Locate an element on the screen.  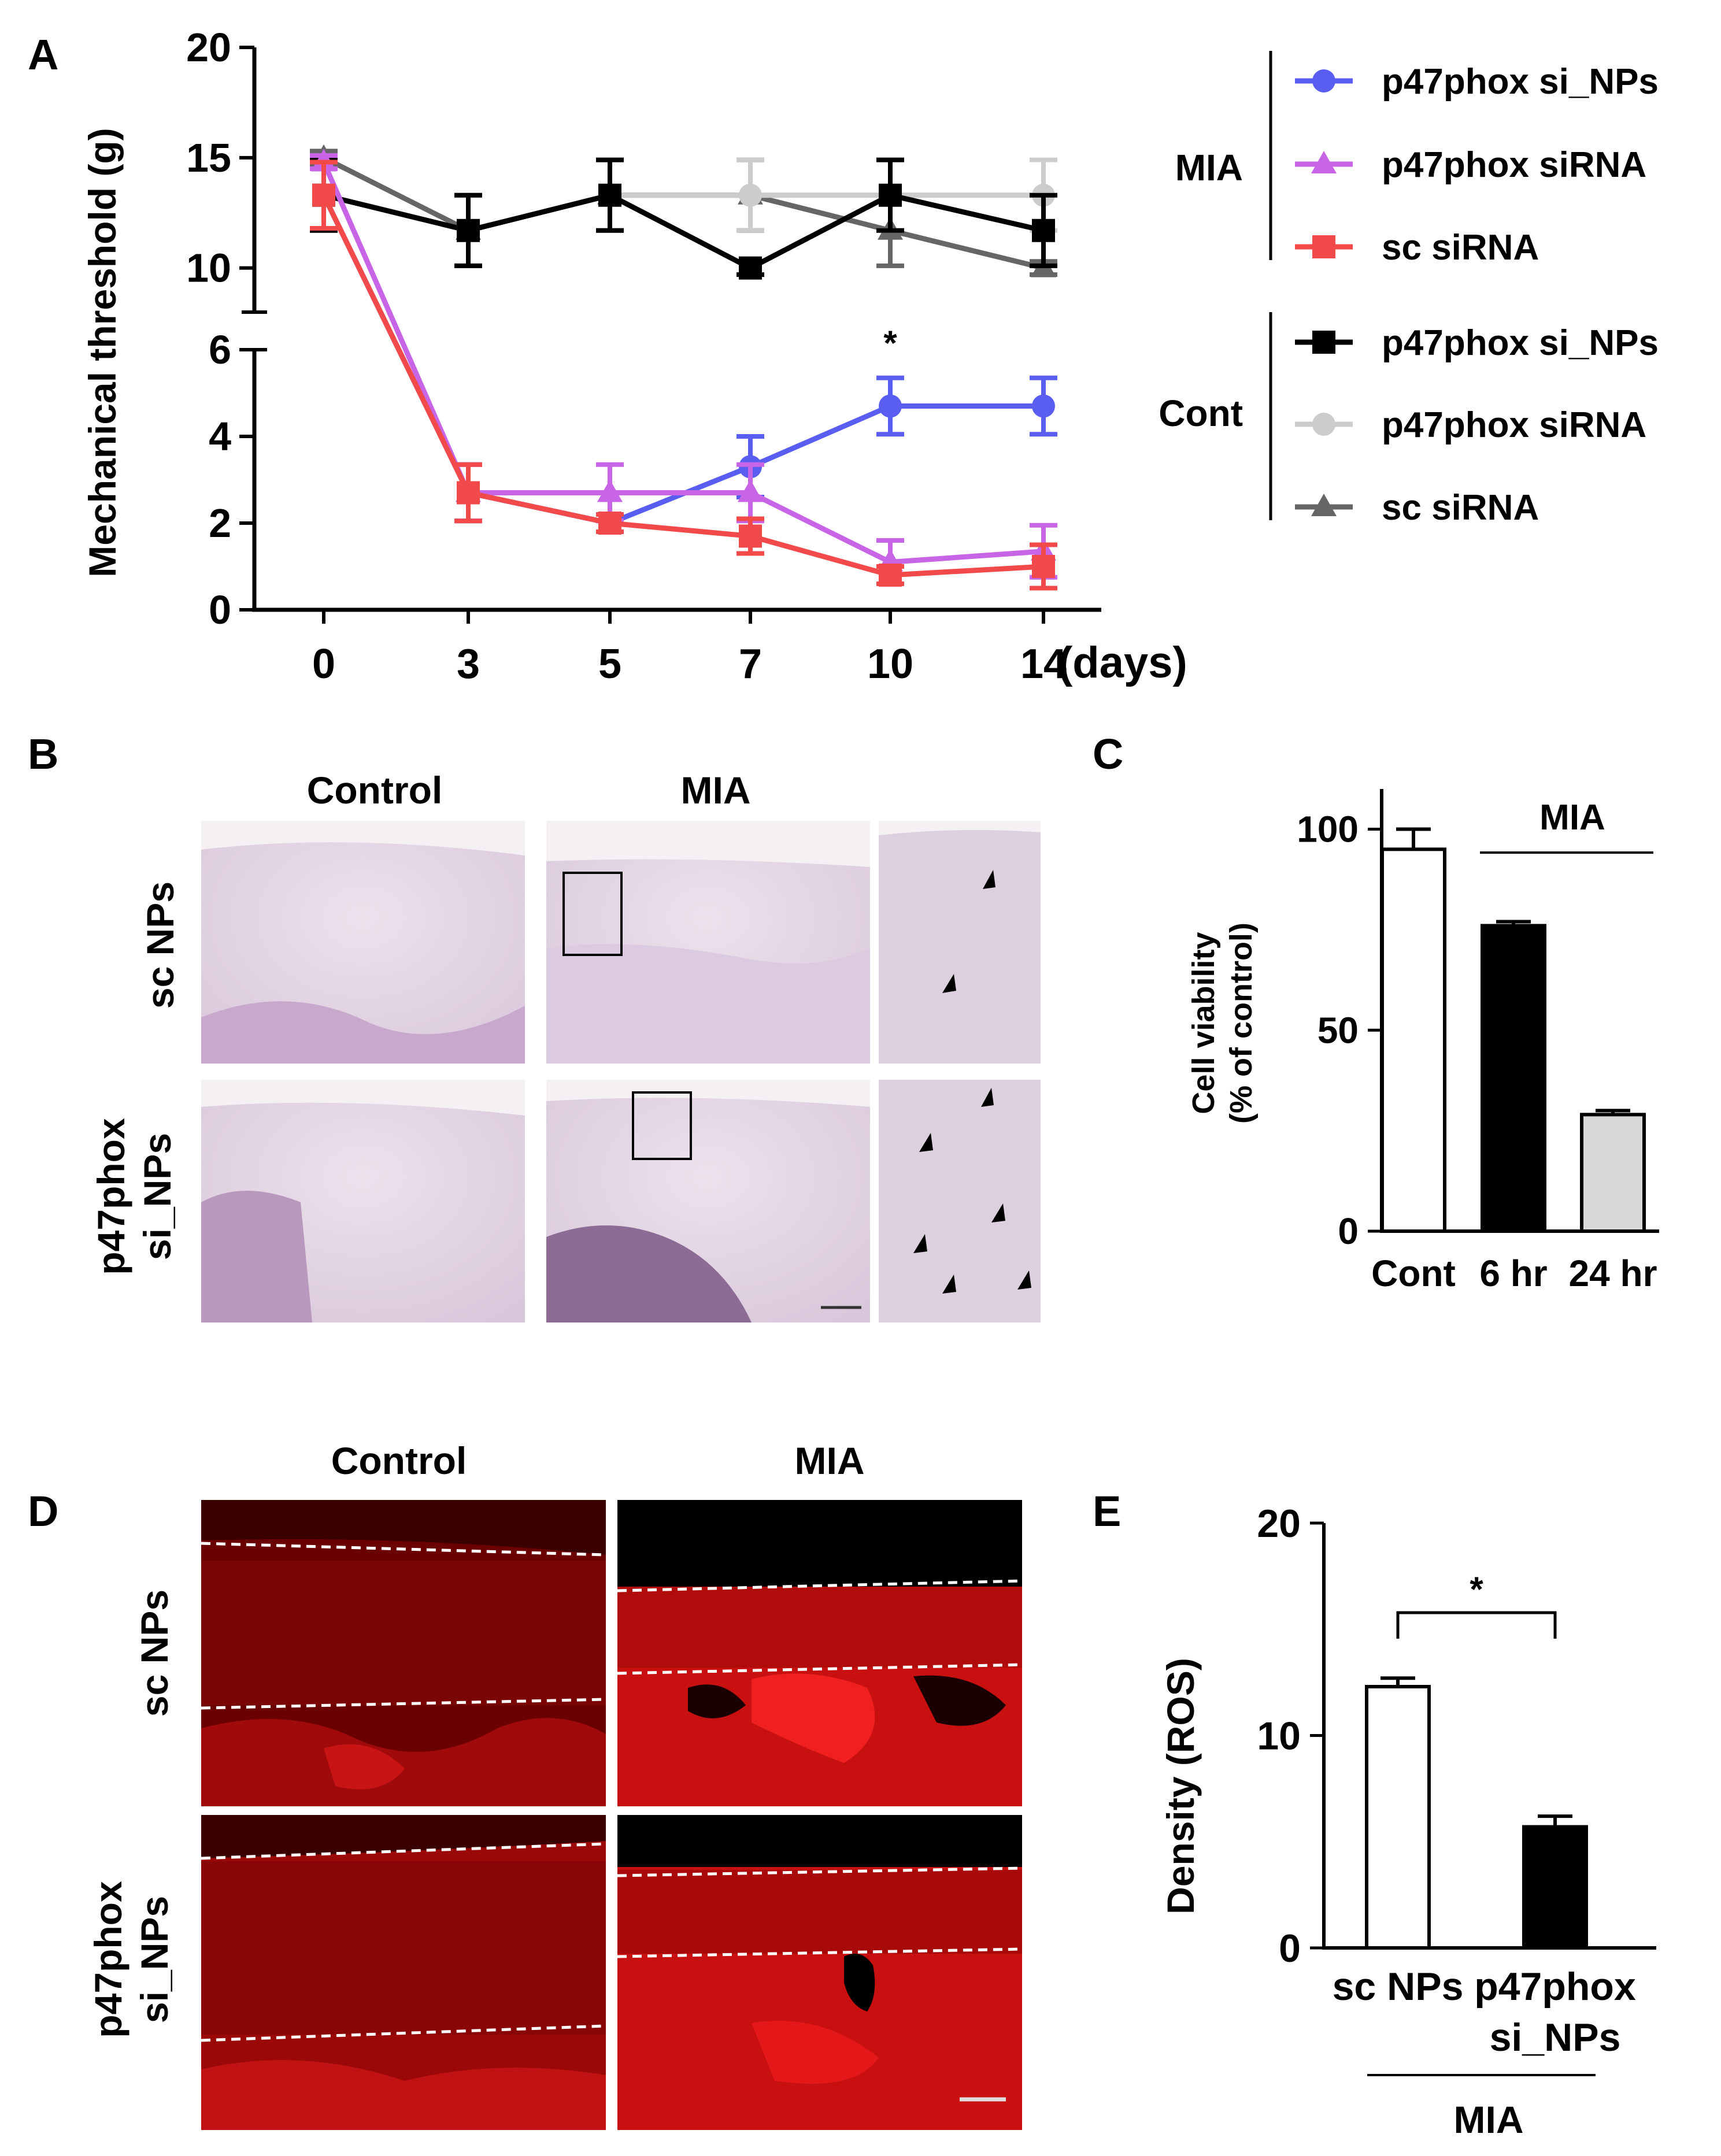
chart-a-y-label: Mechanical threshold (g) is located at coordinates (102, 352).